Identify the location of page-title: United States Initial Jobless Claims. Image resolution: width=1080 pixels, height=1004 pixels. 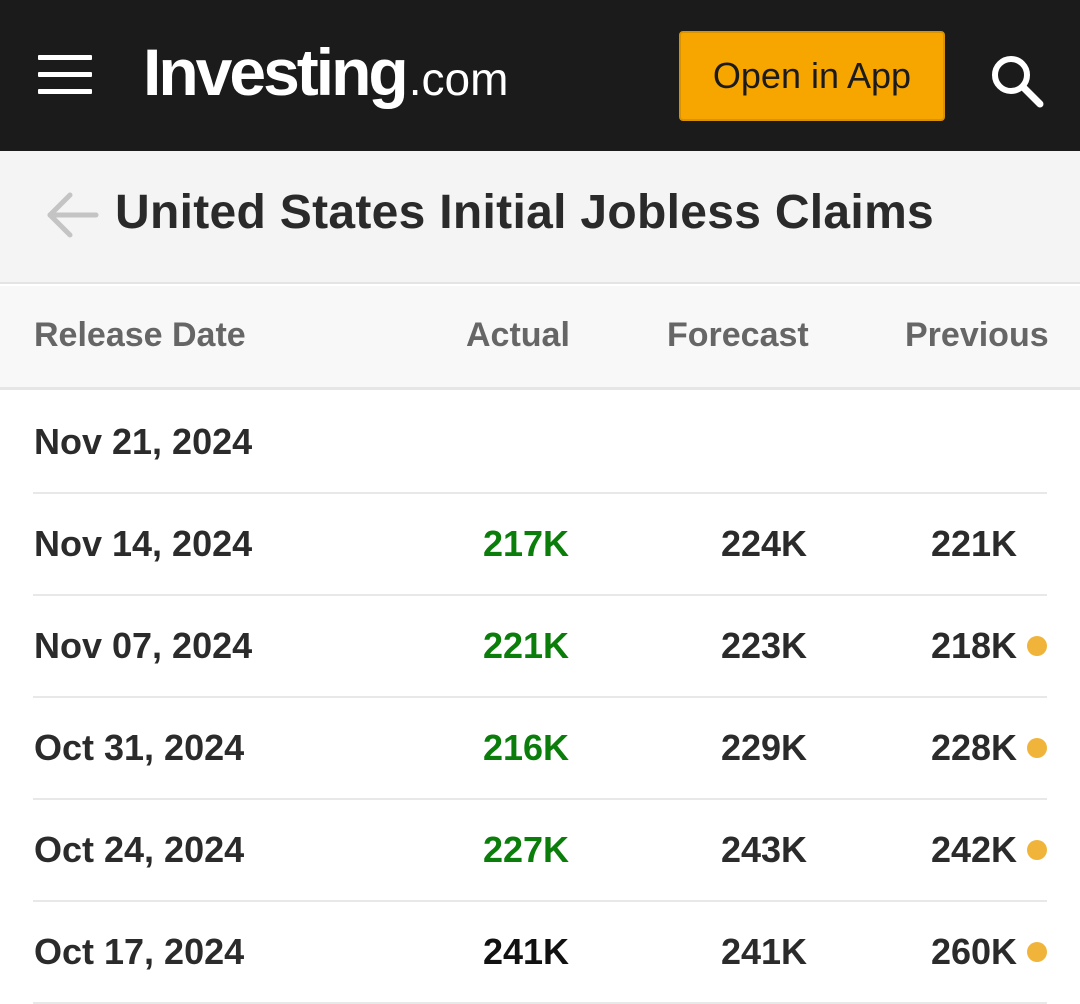
(525, 212).